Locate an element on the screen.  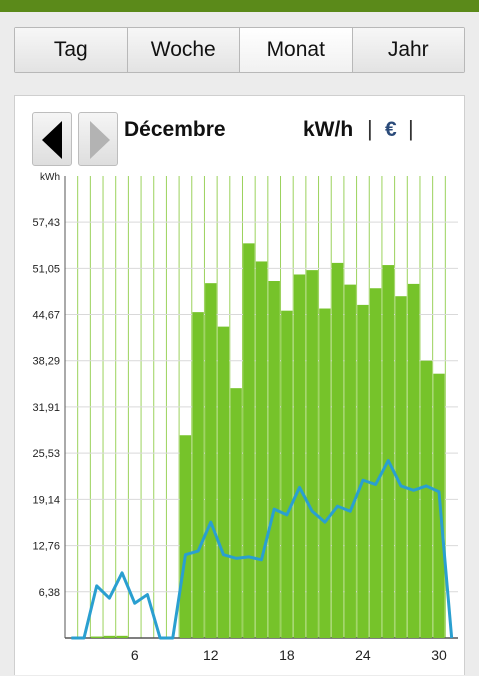
y-tick-label: 44,67 is located at coordinates (46, 316).